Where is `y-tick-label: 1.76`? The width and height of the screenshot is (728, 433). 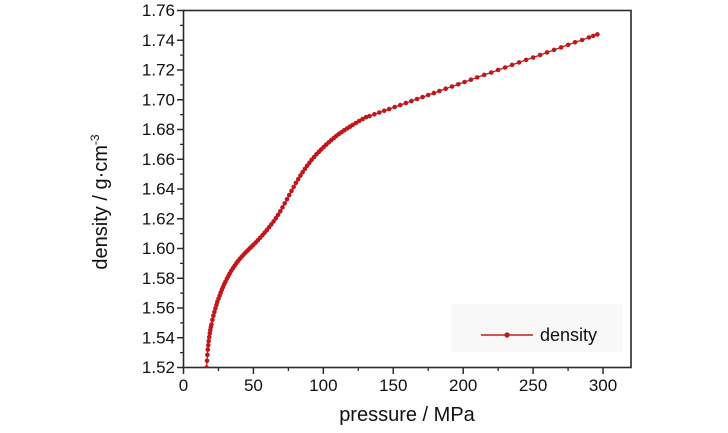 y-tick-label: 1.76 is located at coordinates (158, 10).